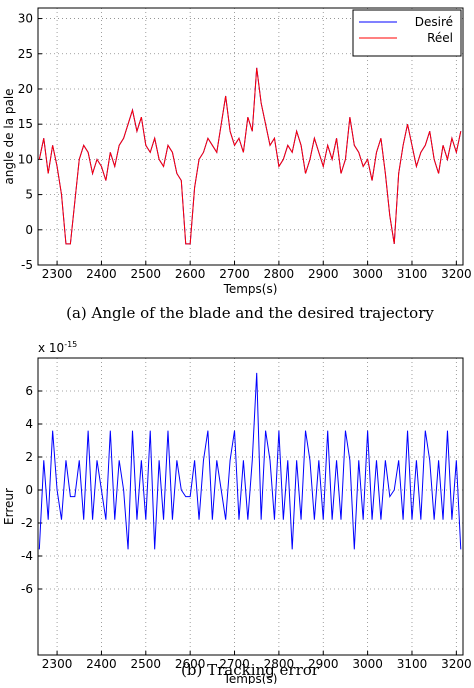  I want to click on y-tick-label: 25, so click(25, 54).